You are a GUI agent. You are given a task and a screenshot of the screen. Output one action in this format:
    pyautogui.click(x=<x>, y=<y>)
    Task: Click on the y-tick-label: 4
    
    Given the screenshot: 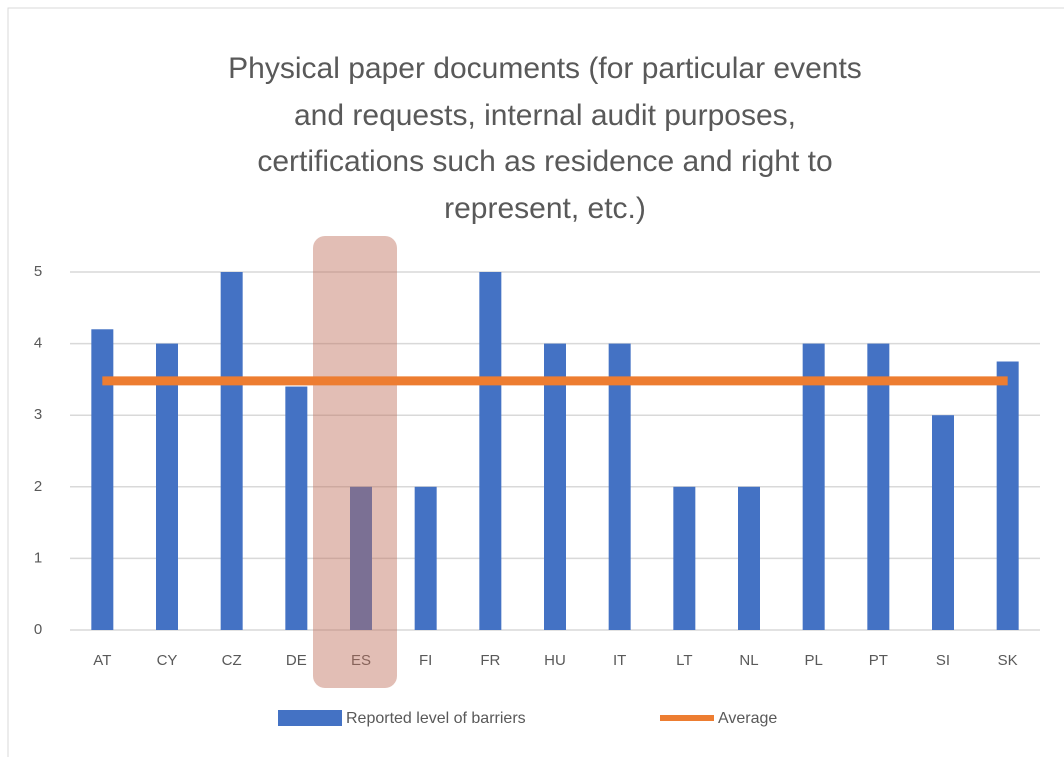 What is the action you would take?
    pyautogui.click(x=38, y=343)
    